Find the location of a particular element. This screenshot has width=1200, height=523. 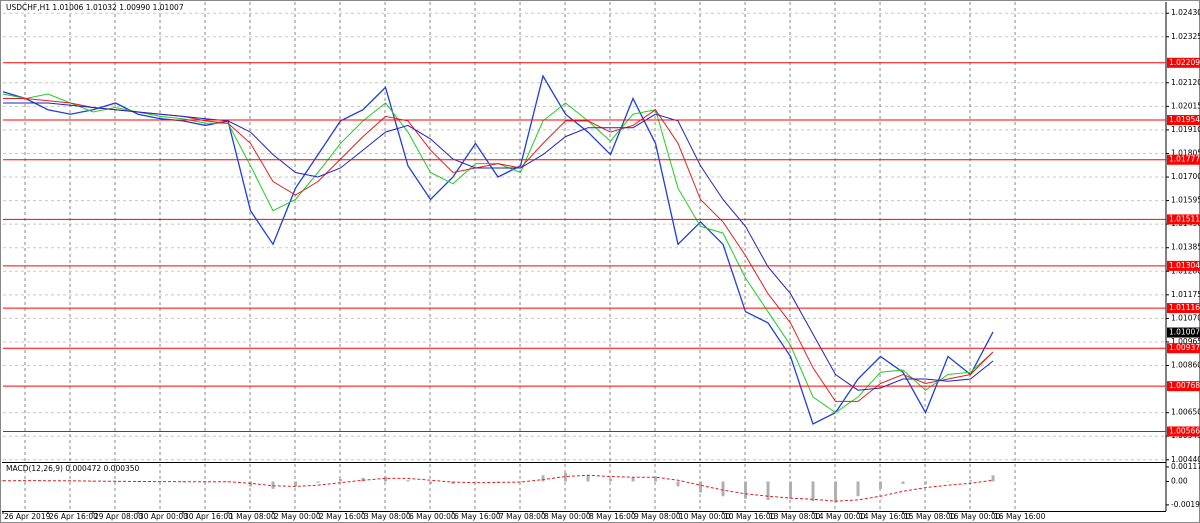

time-label: 13 May 08:00 is located at coordinates (795, 516).